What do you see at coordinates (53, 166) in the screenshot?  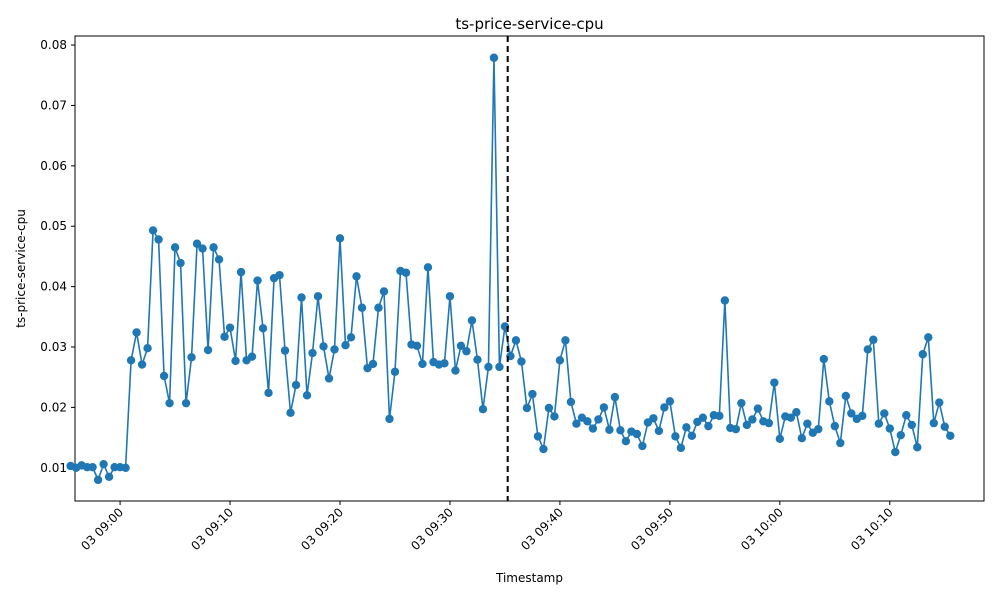 I see `y-tick-label: 0.06` at bounding box center [53, 166].